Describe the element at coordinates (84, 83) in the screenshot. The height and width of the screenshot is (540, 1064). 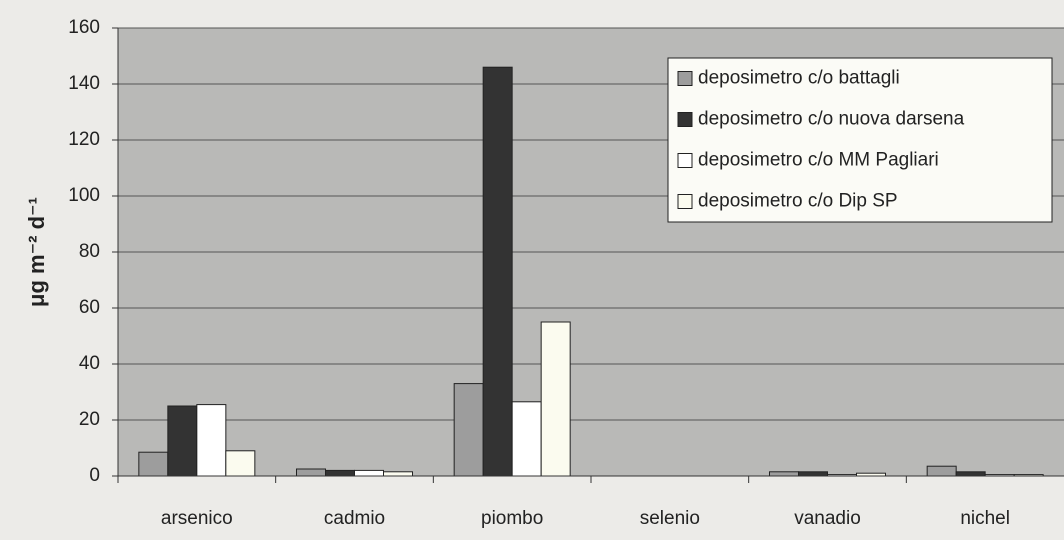
I see `y-tick-label: 140` at that location.